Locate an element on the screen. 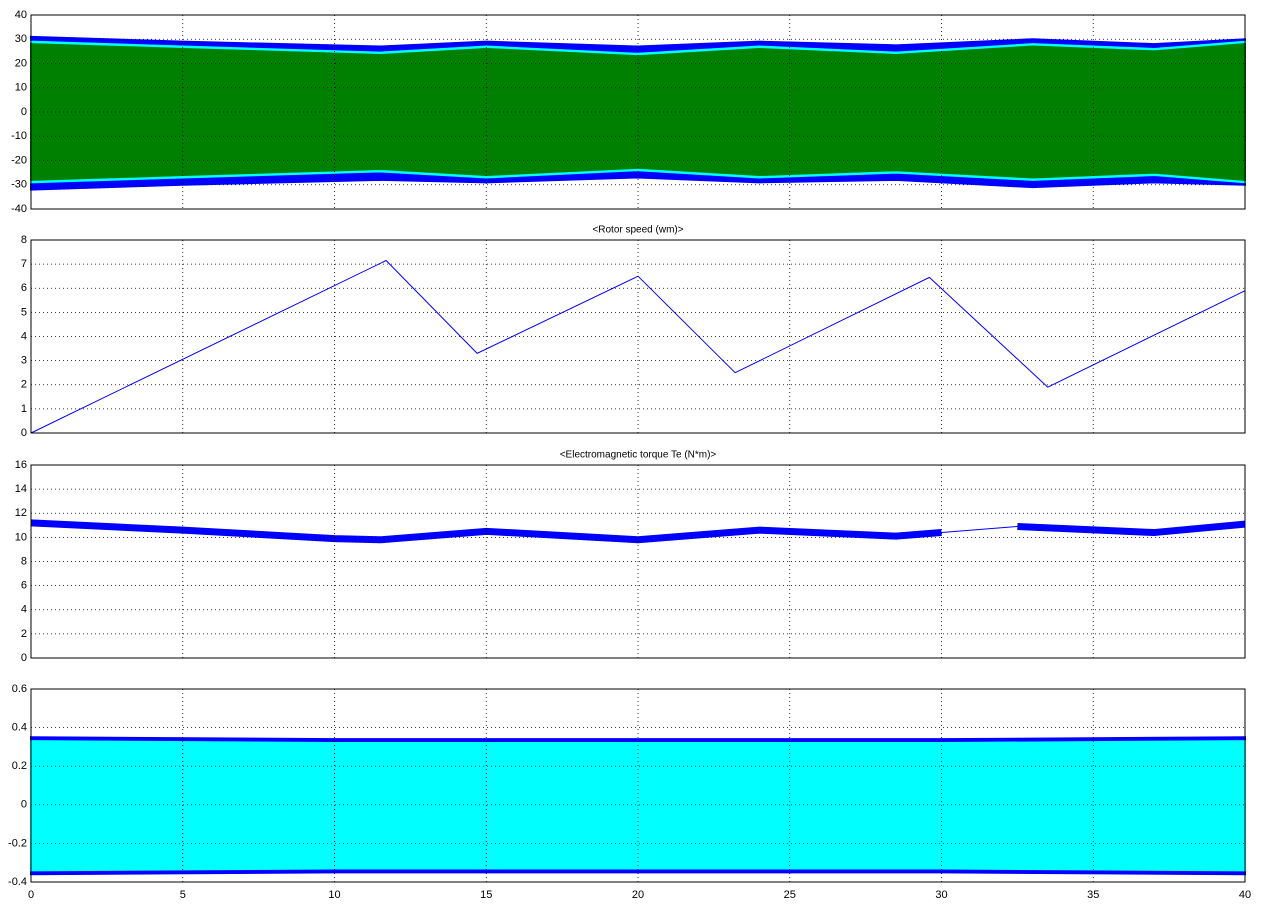 The image size is (1261, 911). y-tick-label: -20 is located at coordinates (19, 160).